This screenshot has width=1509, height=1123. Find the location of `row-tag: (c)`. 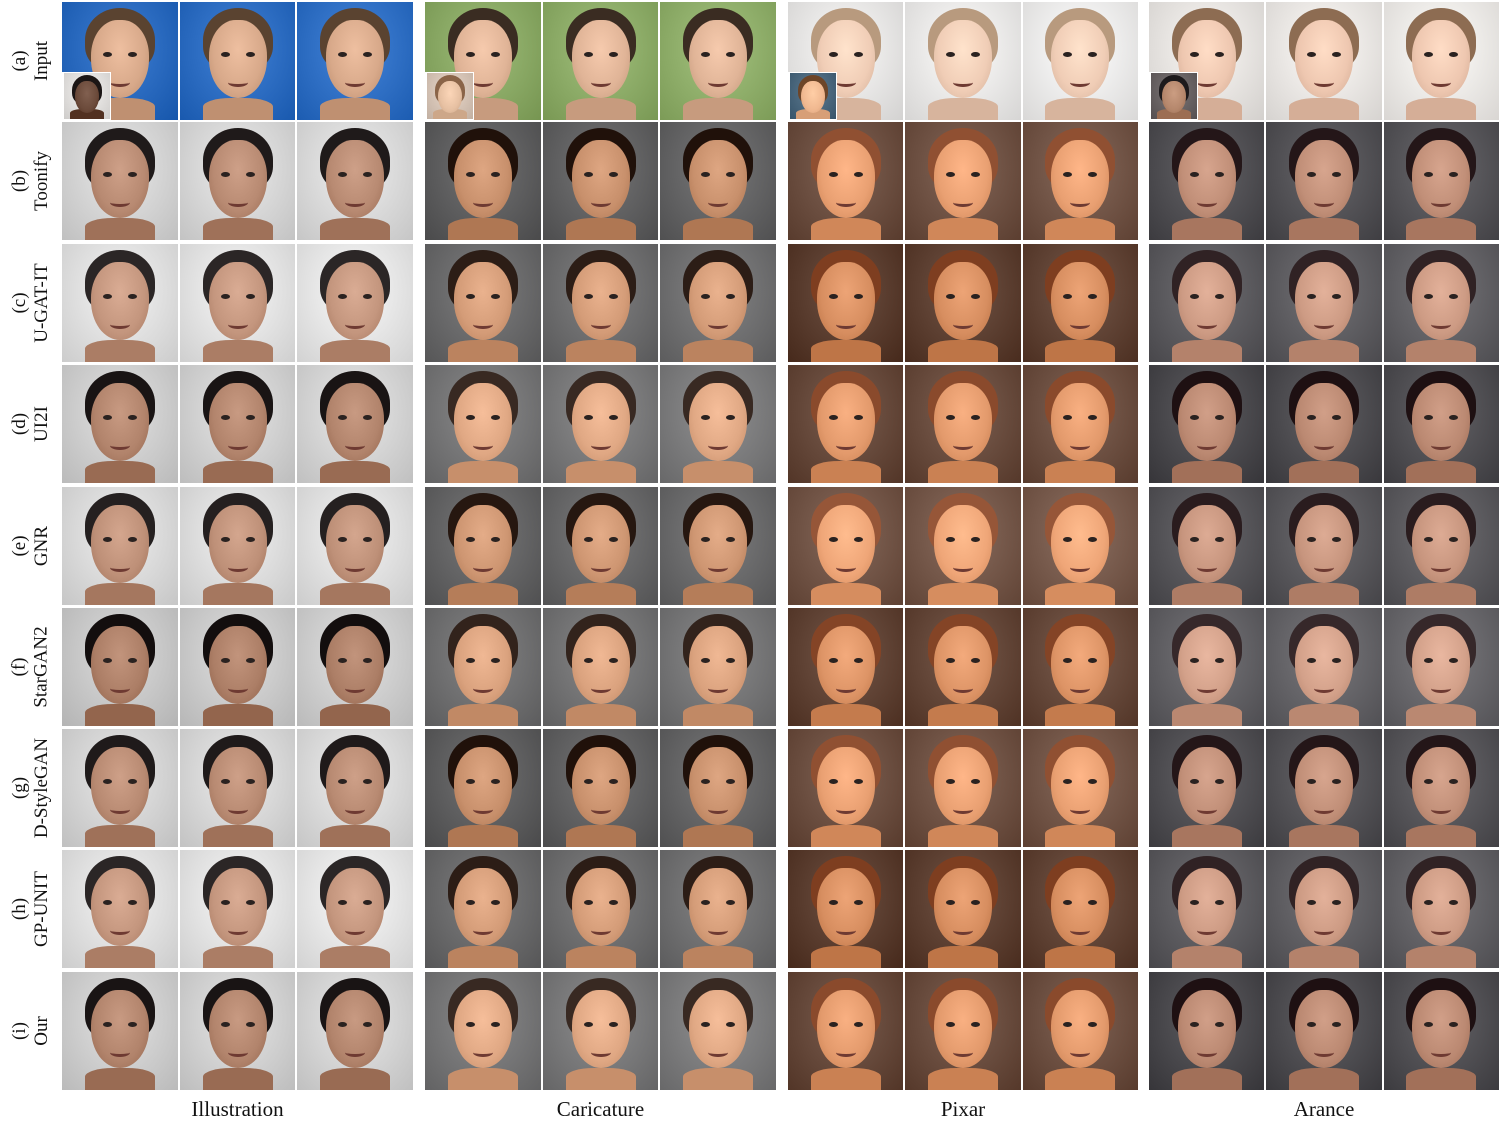

row-tag: (c) is located at coordinates (20, 303).